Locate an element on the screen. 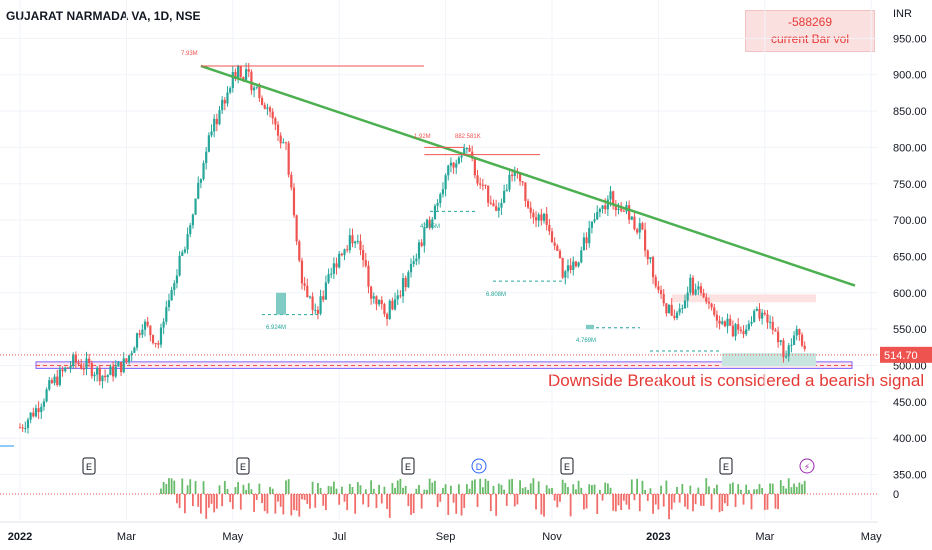  x-tick-label: 2022 is located at coordinates (20, 537).